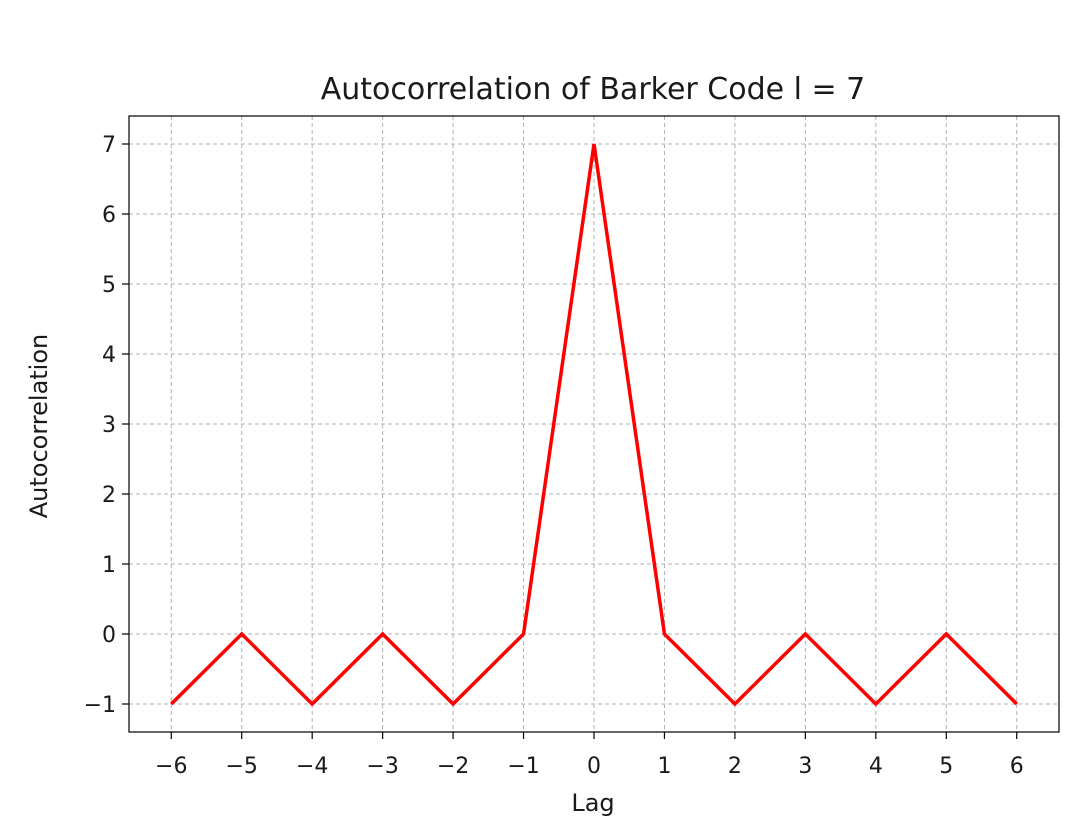 Image resolution: width=1091 pixels, height=837 pixels. Describe the element at coordinates (242, 766) in the screenshot. I see `x-tick-label: −5` at that location.